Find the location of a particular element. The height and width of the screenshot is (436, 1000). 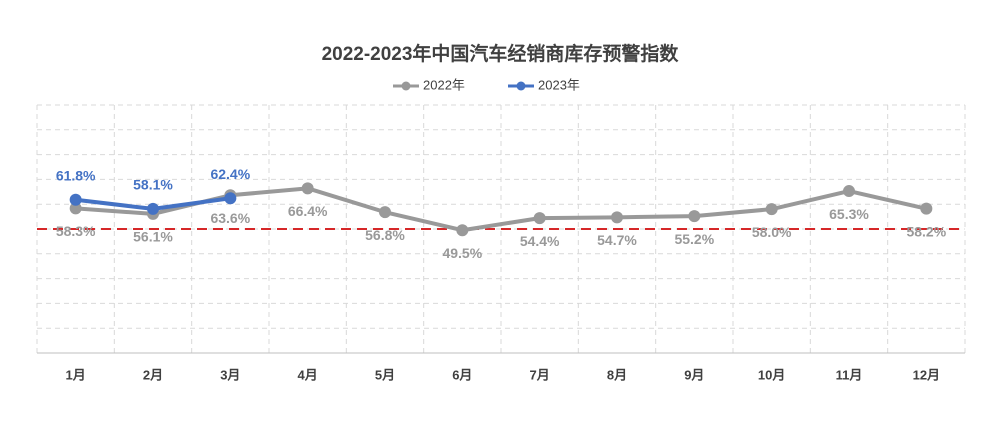

x-tick-label: 9月 is located at coordinates (694, 374).